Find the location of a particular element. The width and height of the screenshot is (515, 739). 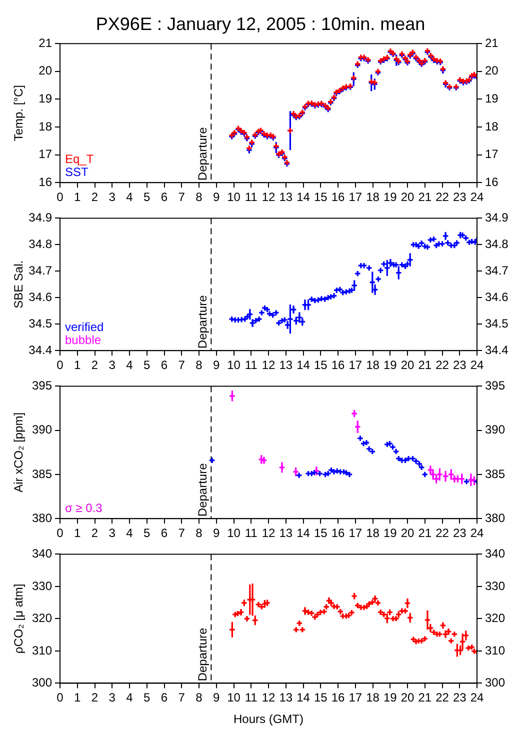

chart-title: PX96E : January 12, 2005 : 10min. mean is located at coordinates (261, 24).